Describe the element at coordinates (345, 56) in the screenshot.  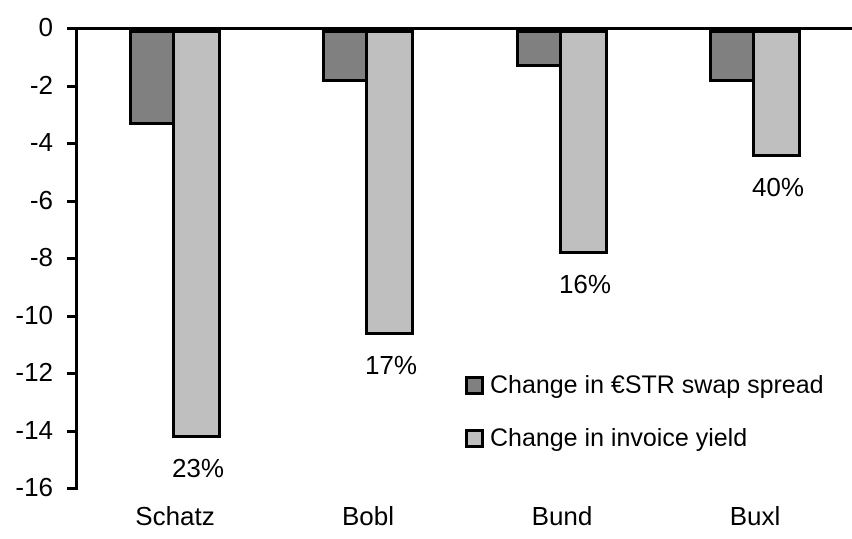
I see `bar-bobl-change-in-str-swap-spread` at that location.